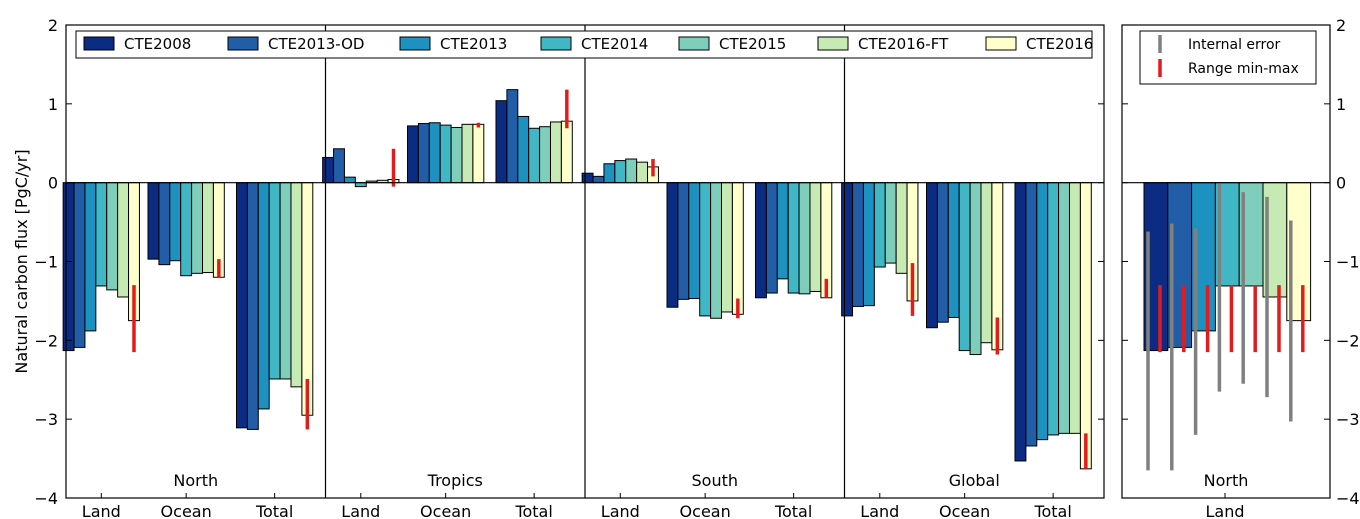 This screenshot has width=1360, height=519. Describe the element at coordinates (737, 248) in the screenshot. I see `bar-south-ocean-cte2016` at that location.